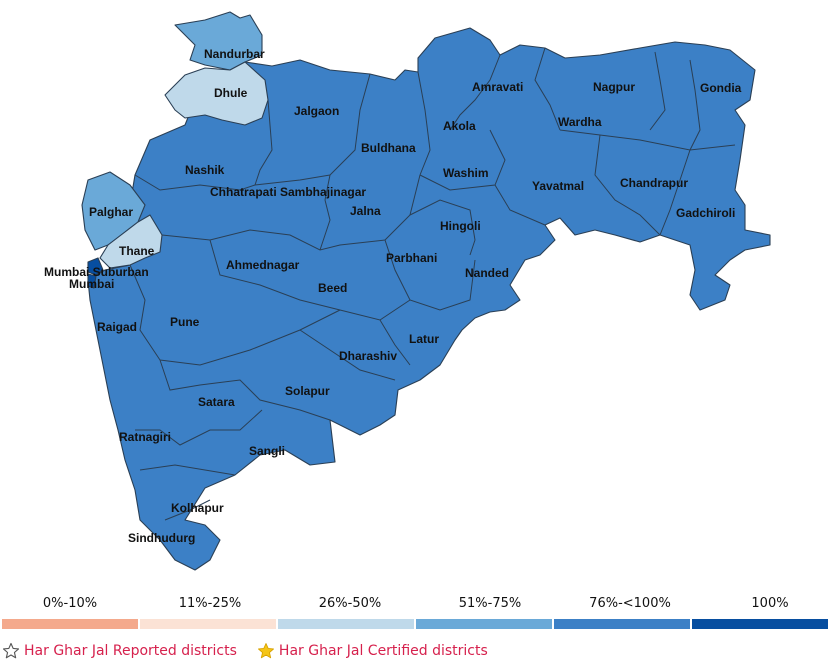  I want to click on label-thane: Thane, so click(137, 251).